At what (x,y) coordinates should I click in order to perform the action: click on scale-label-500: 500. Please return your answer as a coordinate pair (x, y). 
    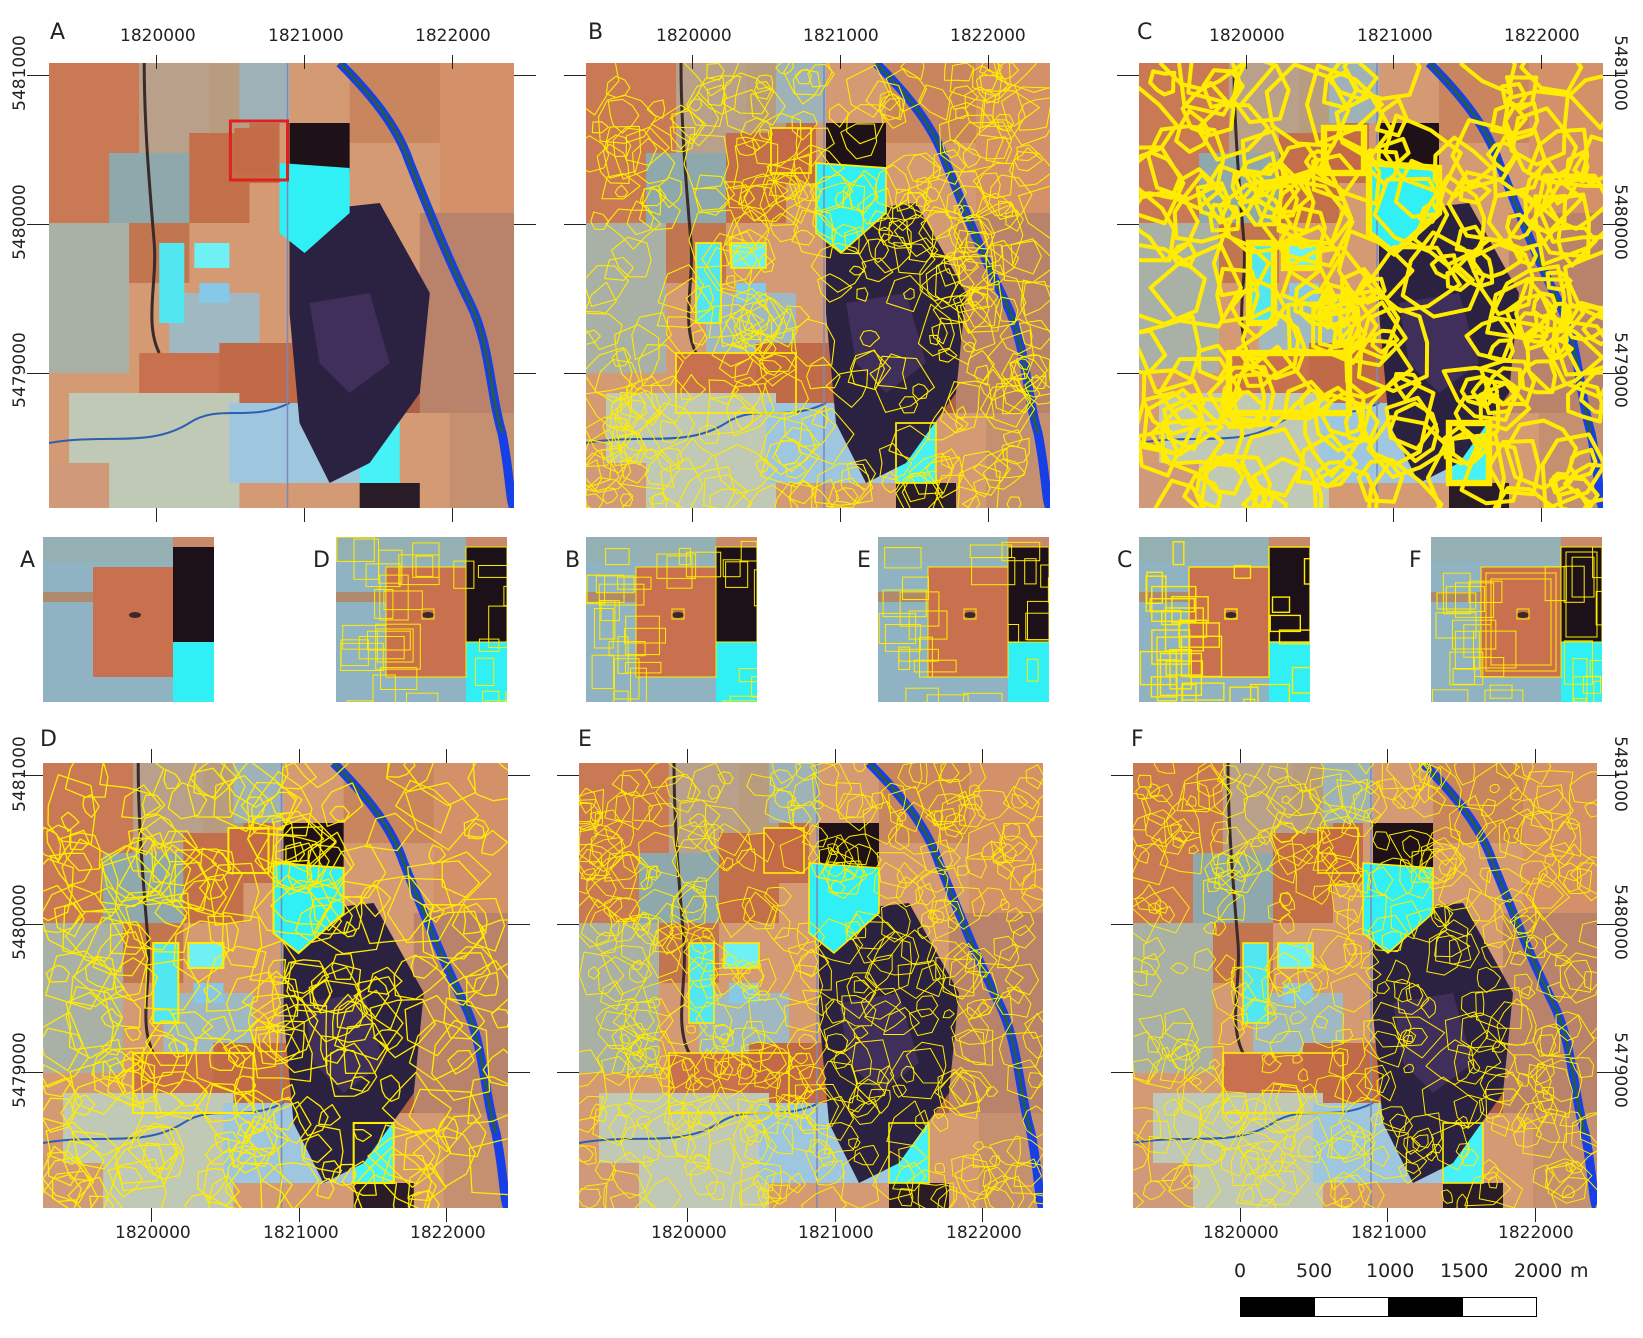
    Looking at the image, I should click on (1314, 1271).